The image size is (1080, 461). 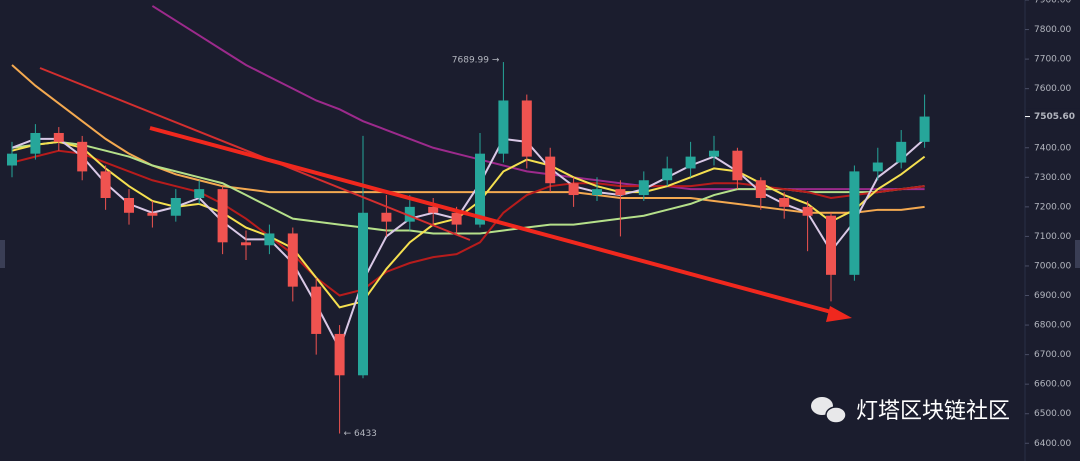 I want to click on last-price-box, so click(x=1053, y=116).